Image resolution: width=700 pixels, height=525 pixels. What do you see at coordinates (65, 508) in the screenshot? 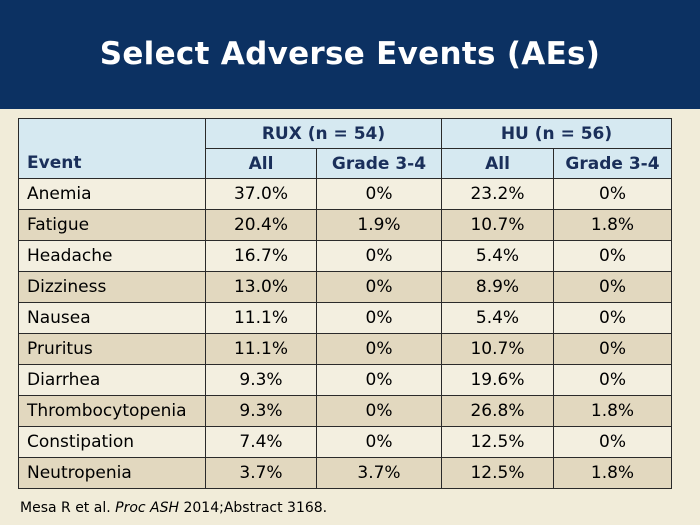
I see `citation-authors: Mesa R et al.` at bounding box center [65, 508].